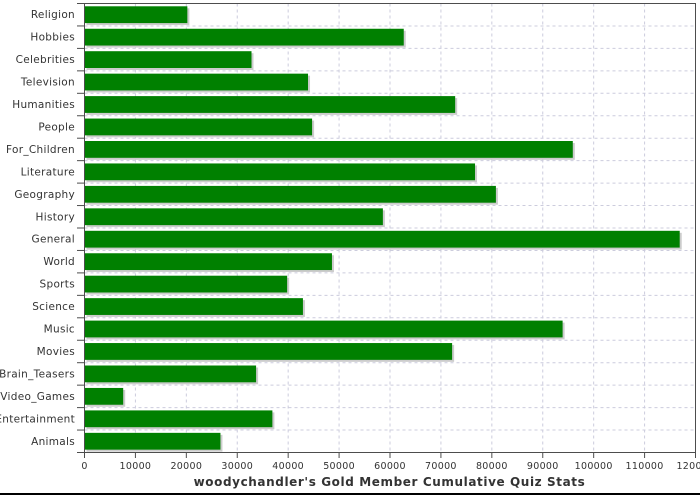  What do you see at coordinates (59, 262) in the screenshot?
I see `y-category-label-world: World` at bounding box center [59, 262].